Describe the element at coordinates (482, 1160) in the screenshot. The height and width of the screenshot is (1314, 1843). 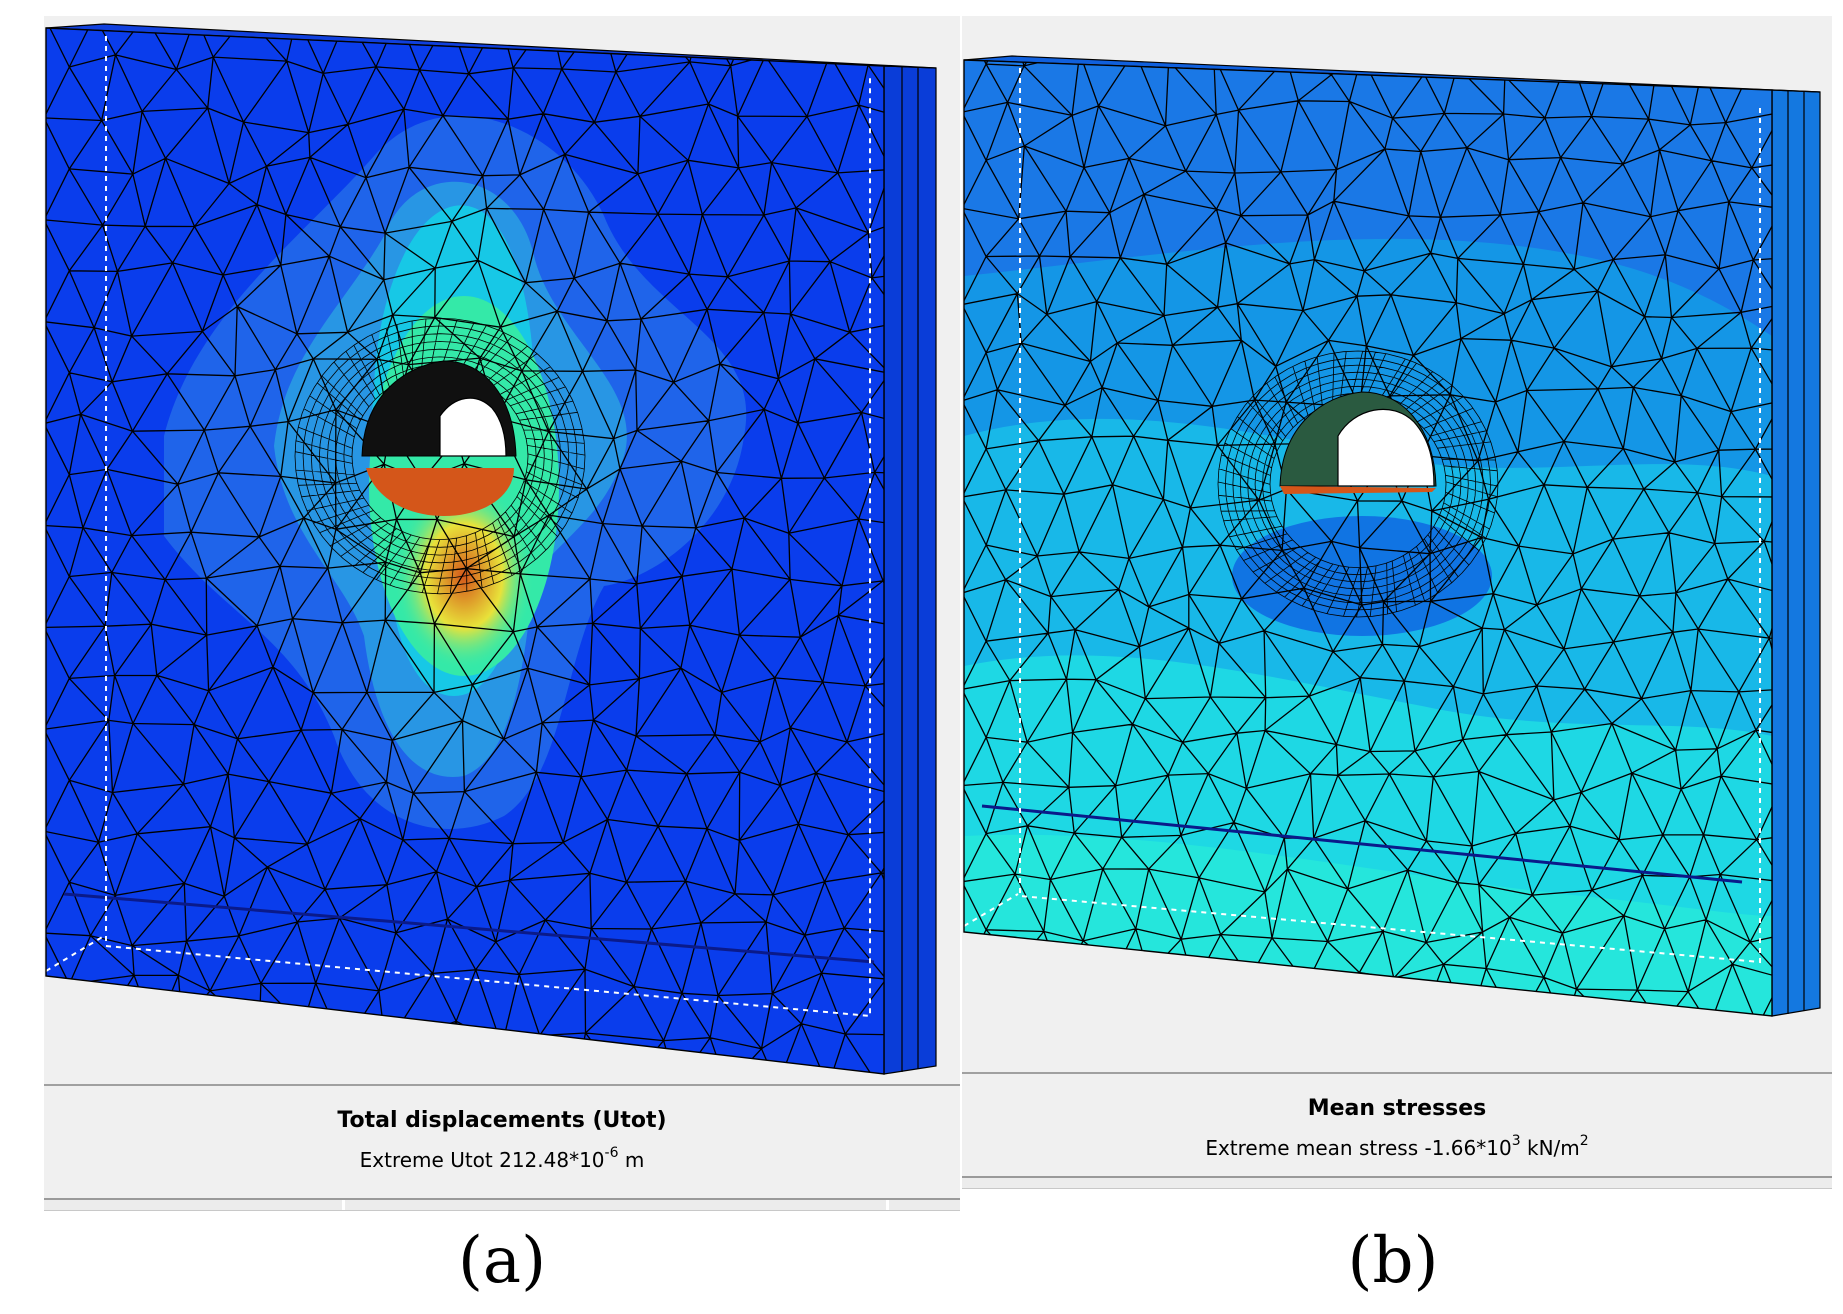
I see `extreme-value-text: Extreme Utot 212.48*10` at that location.